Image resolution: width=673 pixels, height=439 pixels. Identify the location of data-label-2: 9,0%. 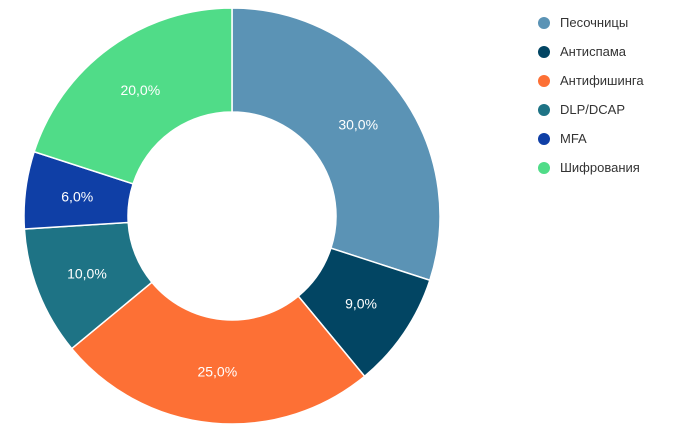
(361, 304).